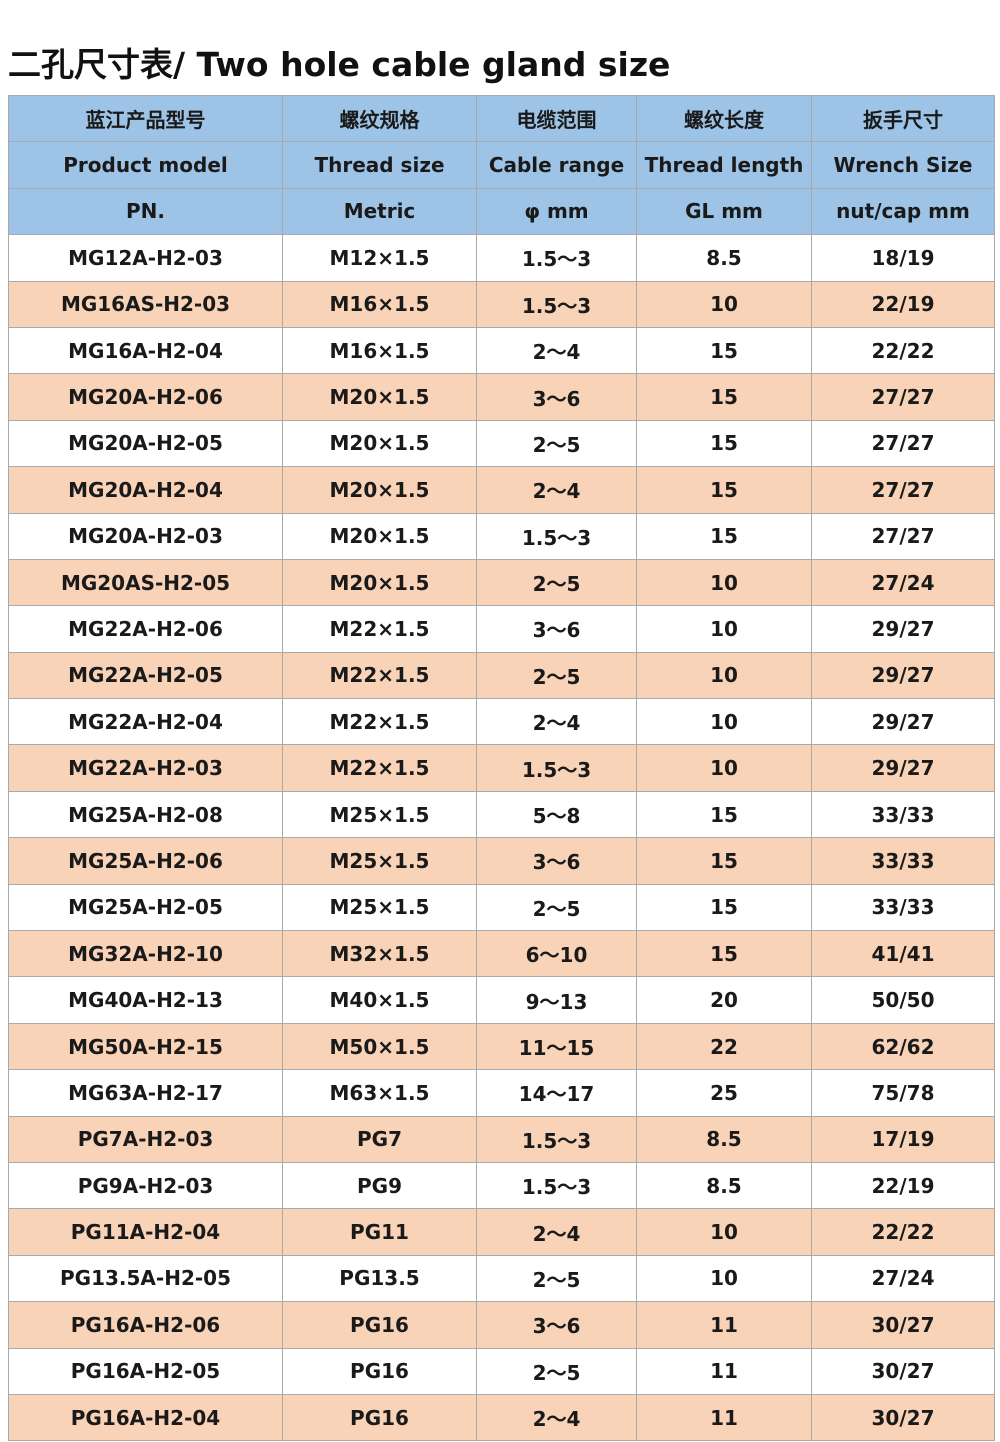  I want to click on cell: MG50A-H2-15, so click(145, 1046).